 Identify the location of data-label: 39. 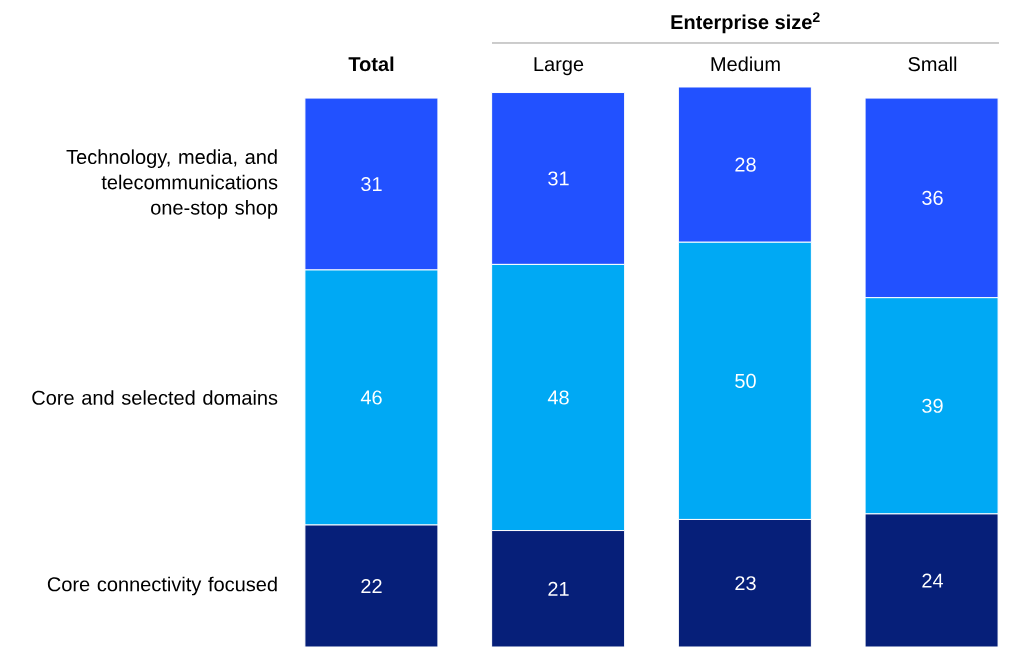
(932, 405).